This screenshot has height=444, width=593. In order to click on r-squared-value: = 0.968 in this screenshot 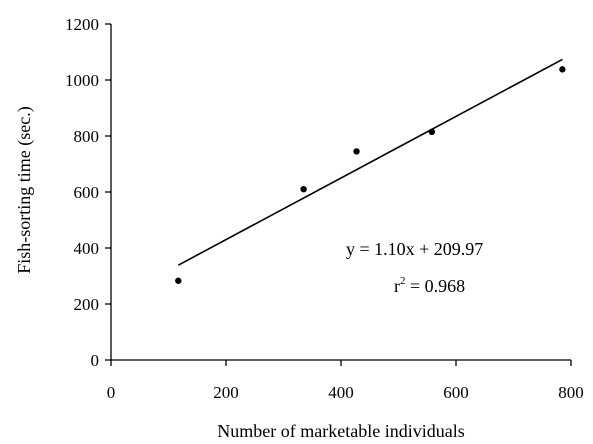, I will do `click(436, 286)`.